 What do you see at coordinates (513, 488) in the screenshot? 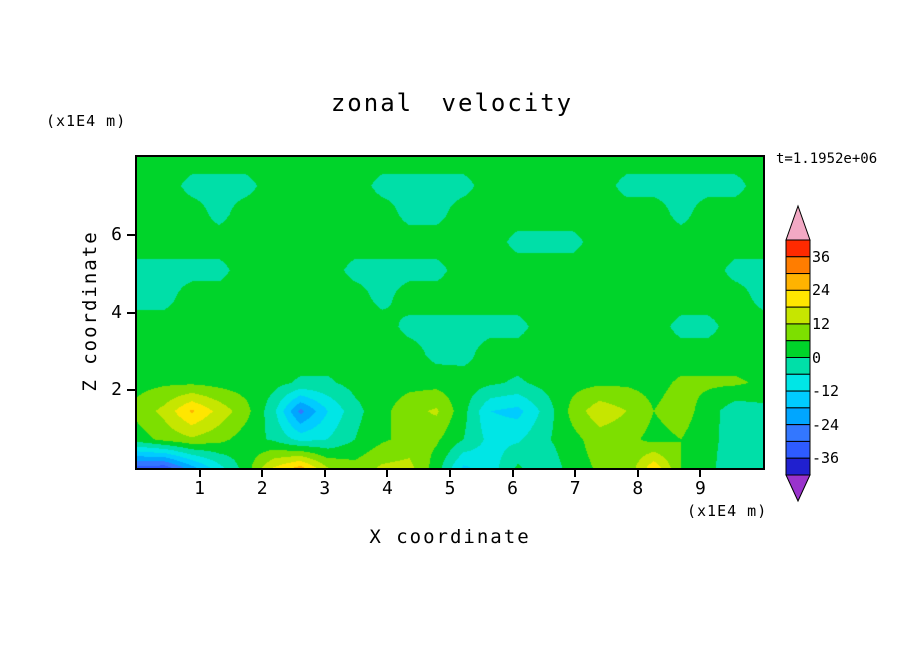
I see `x-tick-label: 6` at bounding box center [513, 488].